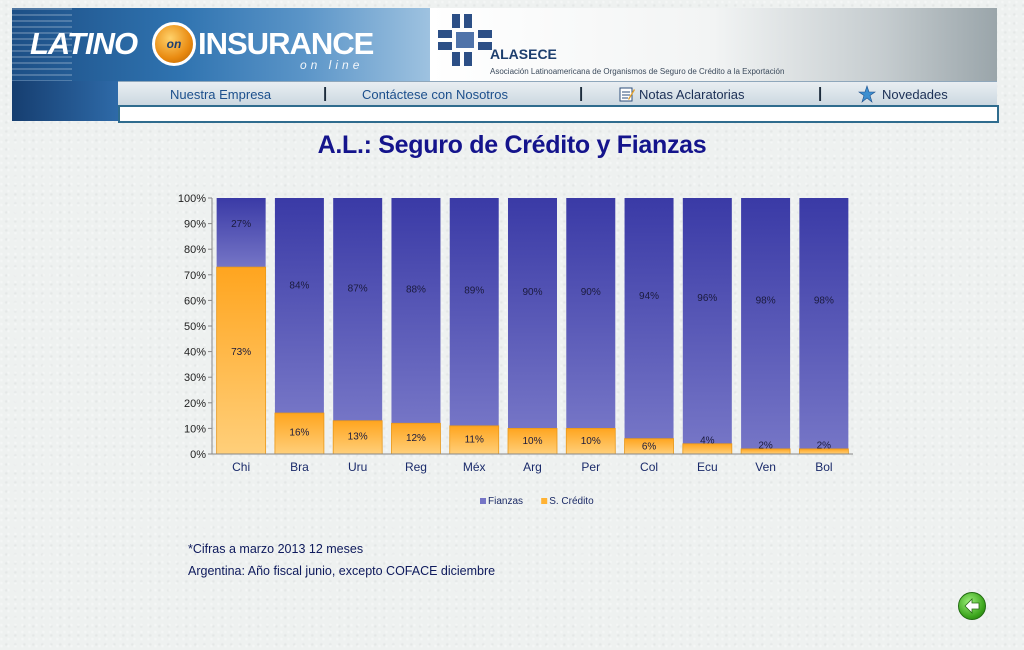 Image resolution: width=1024 pixels, height=650 pixels. Describe the element at coordinates (299, 467) in the screenshot. I see `x-tick-label: Bra` at that location.